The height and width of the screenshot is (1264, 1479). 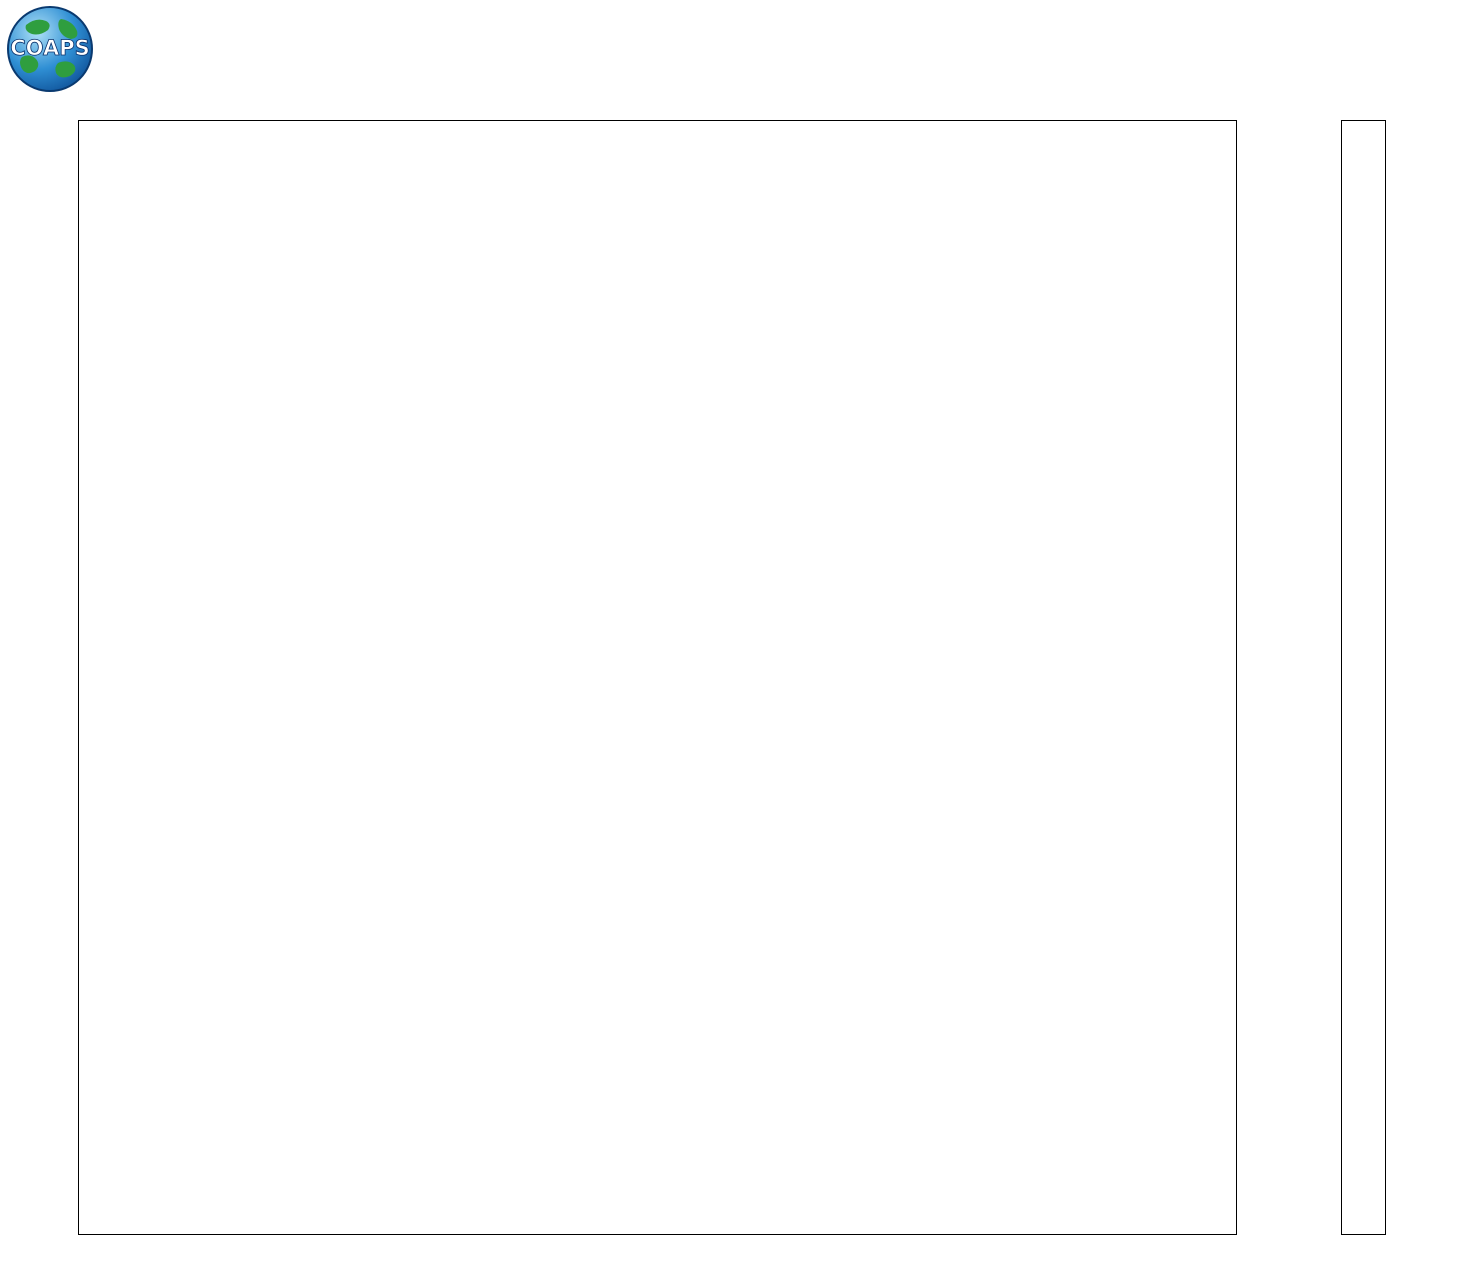 I want to click on coaps-logo: COAPS, so click(x=50, y=49).